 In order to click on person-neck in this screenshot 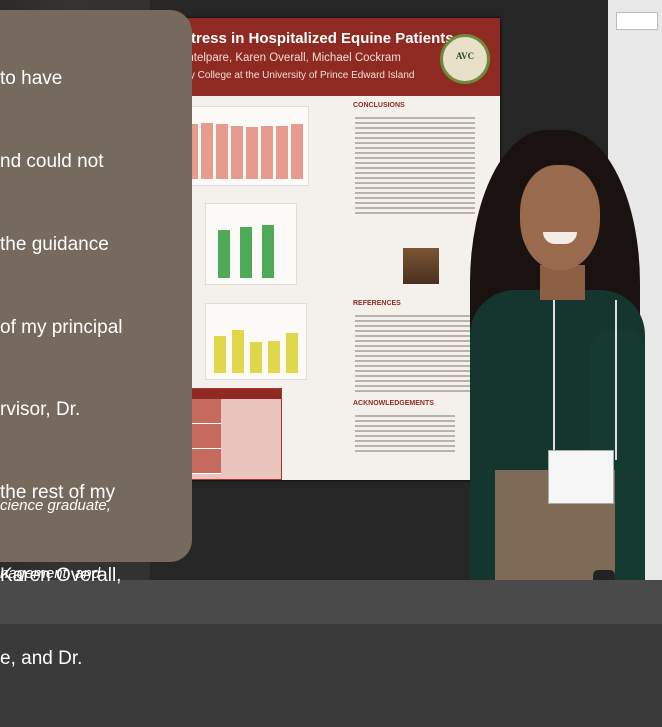, I will do `click(562, 282)`.